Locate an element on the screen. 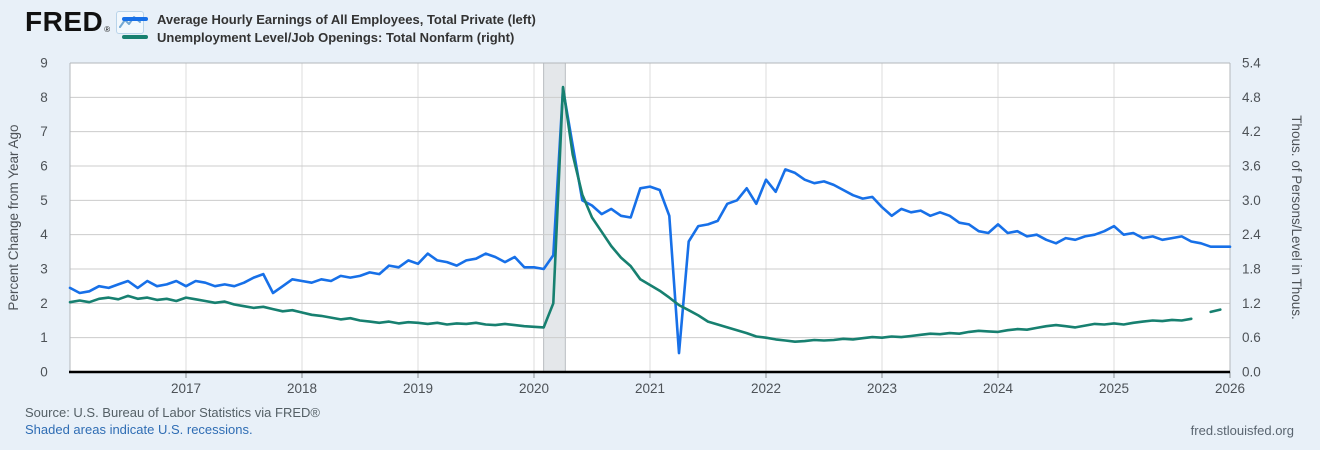 The height and width of the screenshot is (450, 1320). x-axis-tick-label: 2019 is located at coordinates (418, 388).